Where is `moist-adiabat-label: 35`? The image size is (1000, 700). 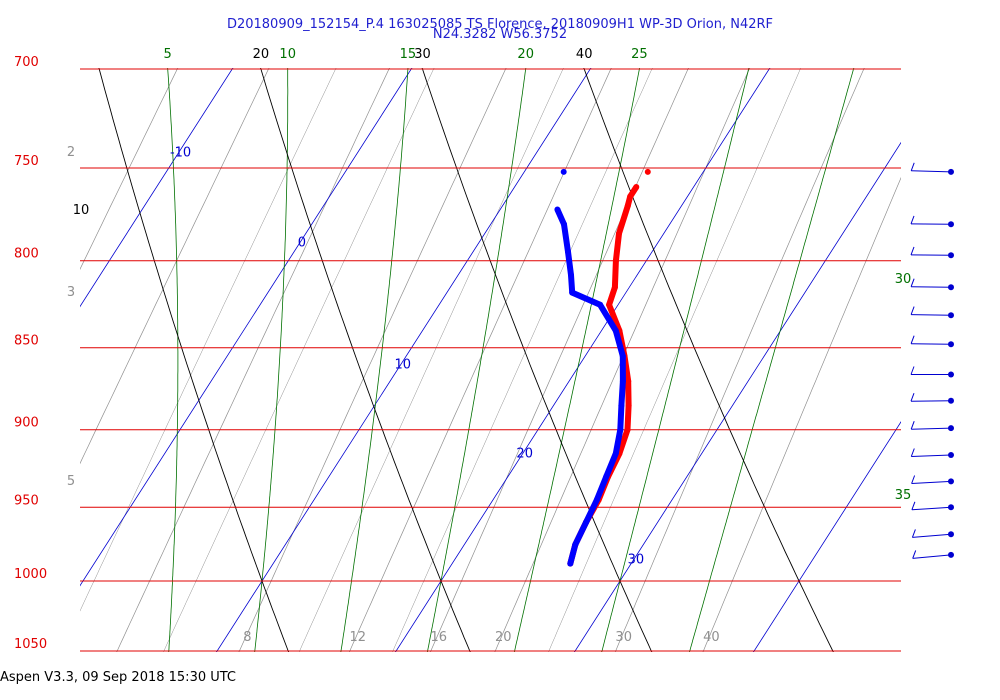 moist-adiabat-label: 35 is located at coordinates (903, 495).